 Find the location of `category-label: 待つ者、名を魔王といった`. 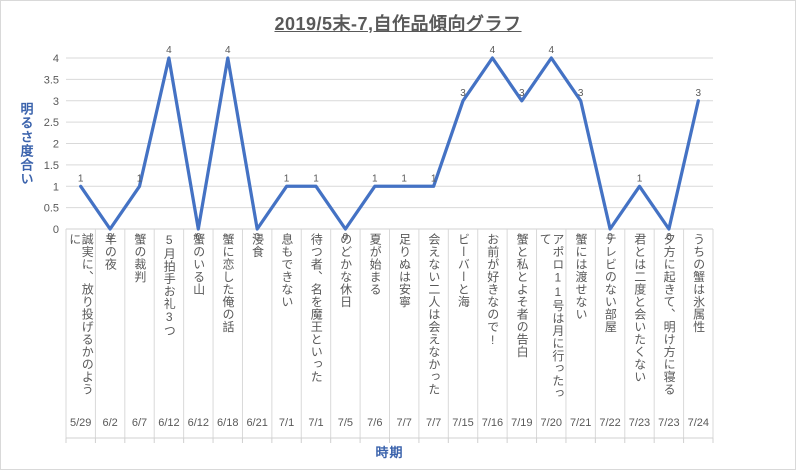

category-label: 待つ者、名を魔王といった is located at coordinates (316, 308).